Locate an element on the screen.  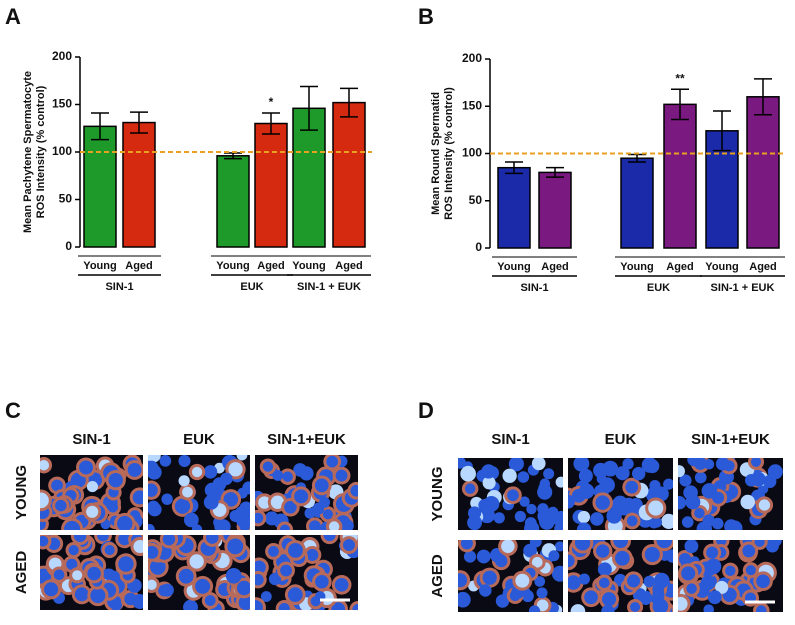
x-tick-label: SIN-1 + EUK is located at coordinates (329, 287).